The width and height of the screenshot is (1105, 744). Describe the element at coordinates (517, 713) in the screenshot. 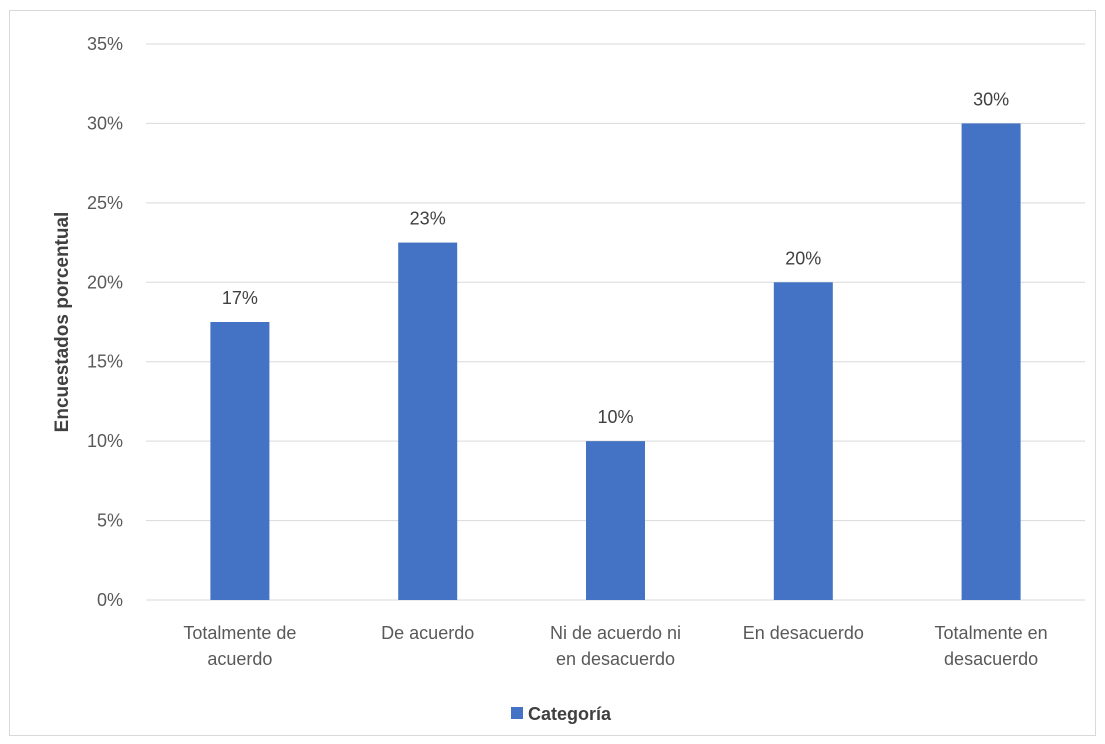

I see `legend-swatch` at that location.